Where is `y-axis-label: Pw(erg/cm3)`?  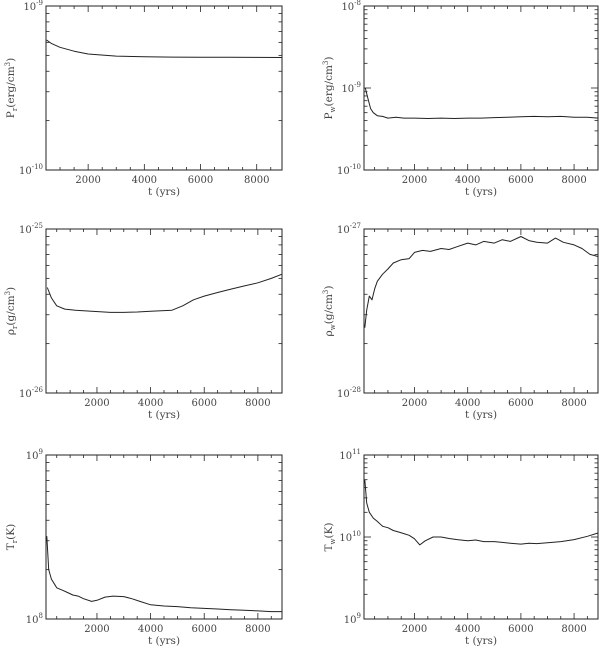
y-axis-label: Pw(erg/cm3) is located at coordinates (329, 87).